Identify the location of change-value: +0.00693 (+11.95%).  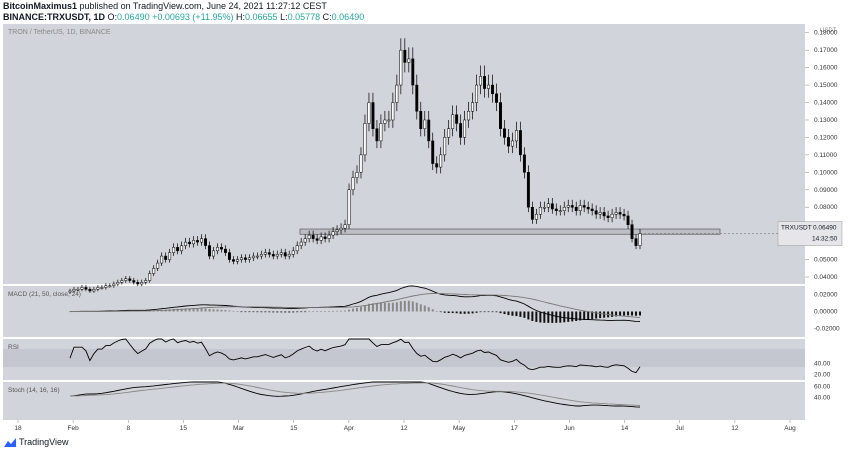
(193, 17).